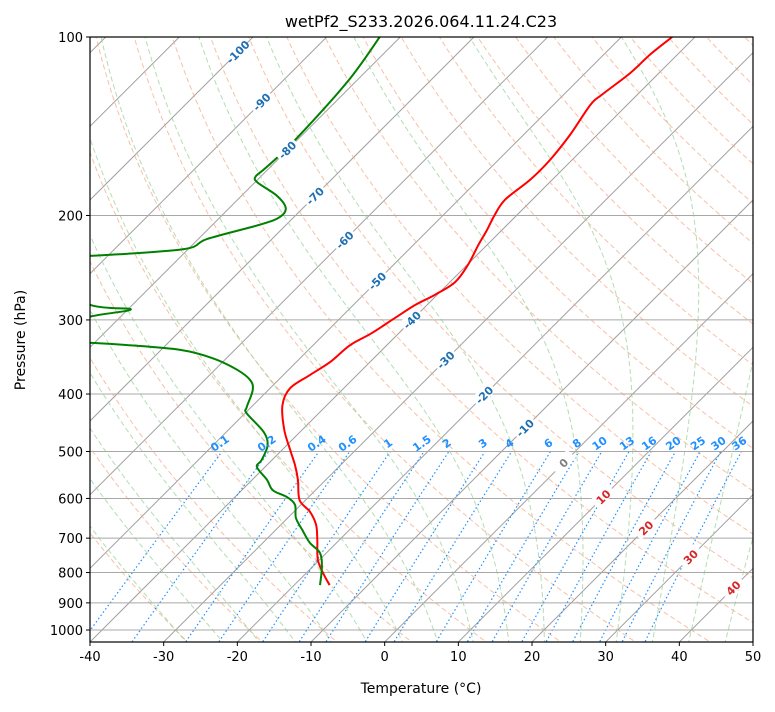 The width and height of the screenshot is (775, 712). Describe the element at coordinates (698, 443) in the screenshot. I see `mixing-ratio-label: 25` at that location.